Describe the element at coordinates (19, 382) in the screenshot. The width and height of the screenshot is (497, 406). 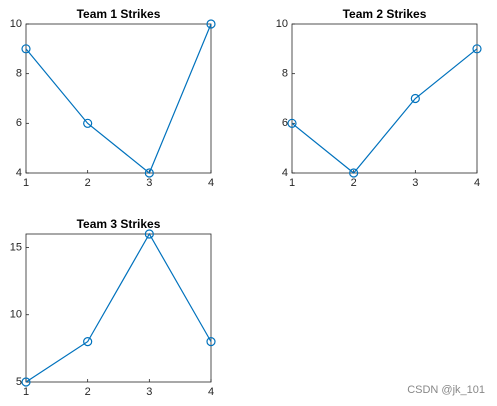
I see `y-tick-label: 5` at that location.